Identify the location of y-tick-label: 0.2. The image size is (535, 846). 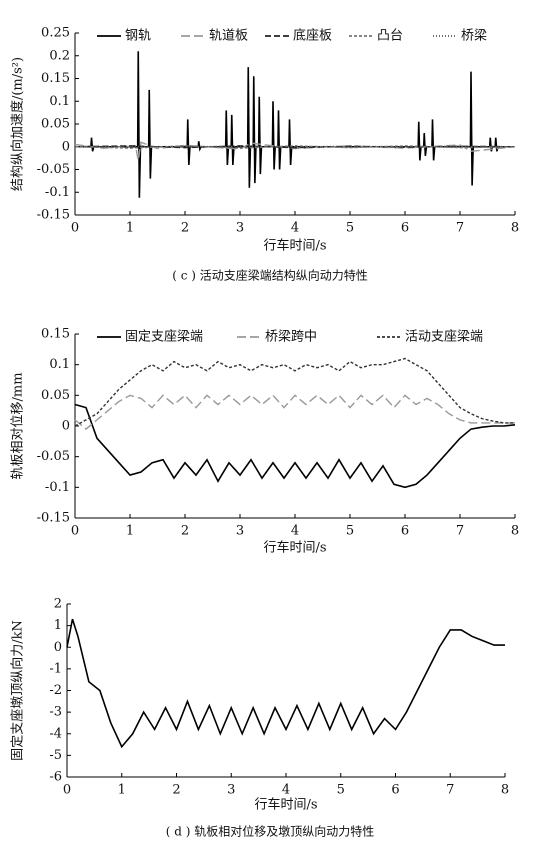
(59, 55).